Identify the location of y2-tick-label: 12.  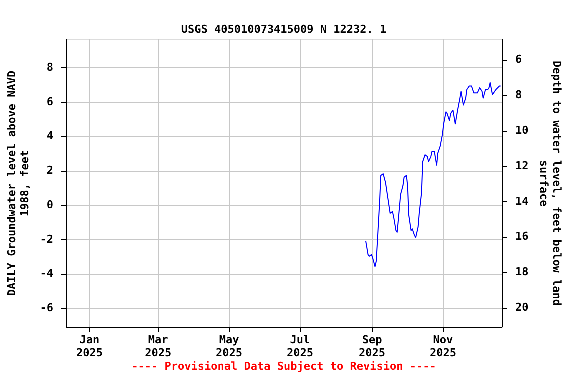
(522, 165).